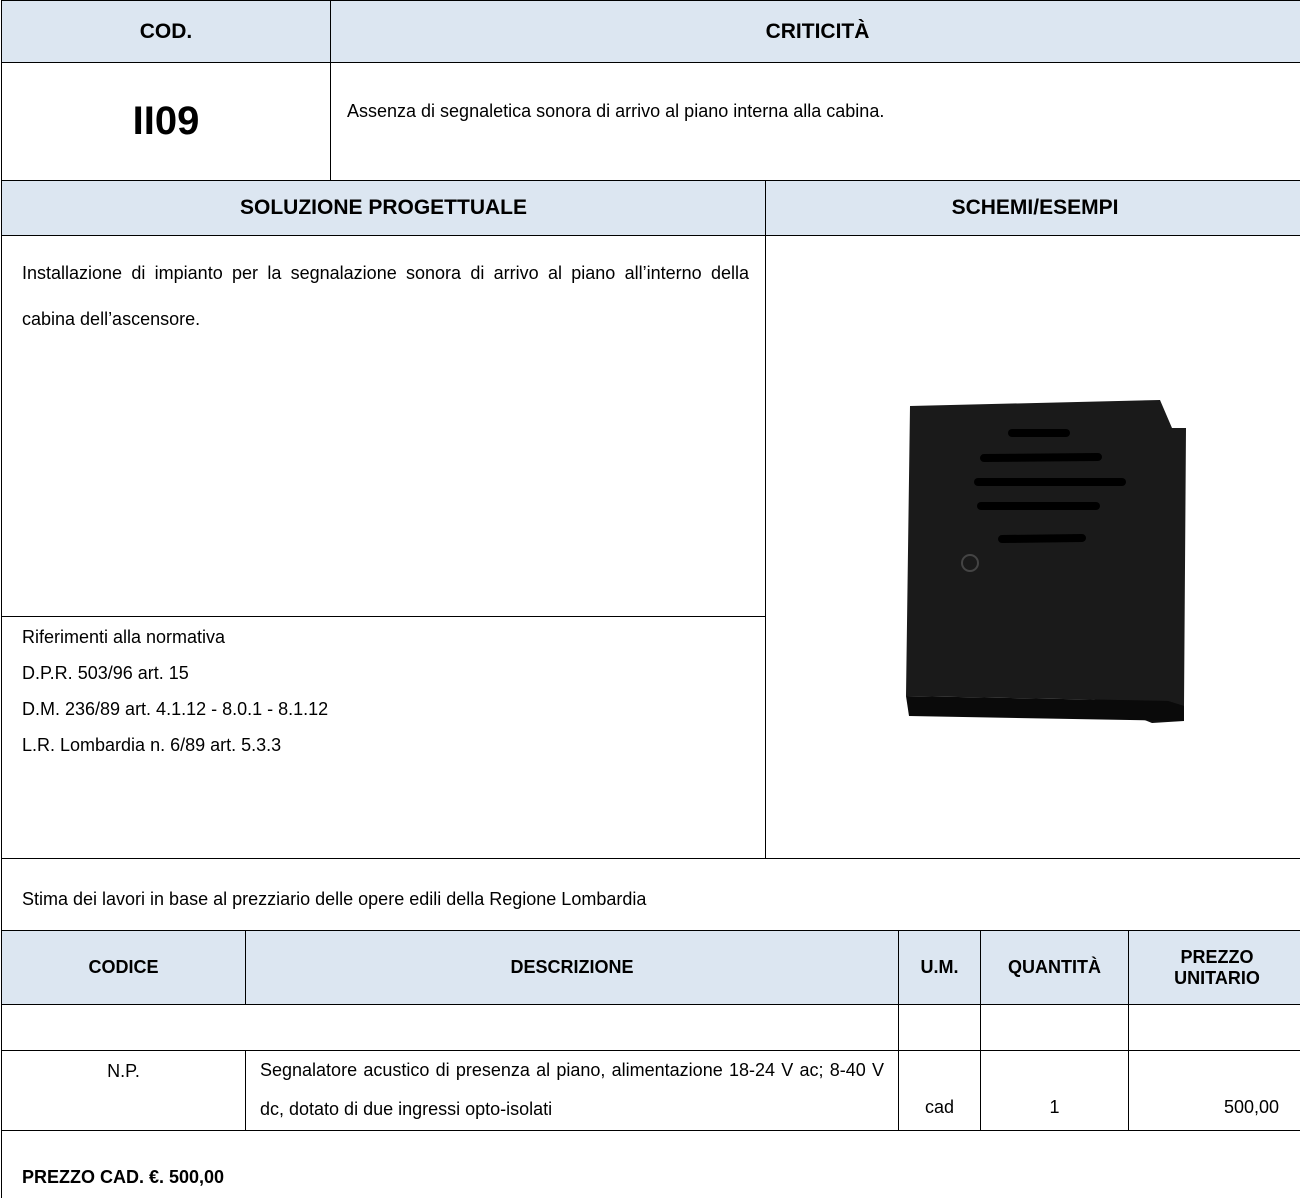 The width and height of the screenshot is (1300, 1198). Describe the element at coordinates (939, 967) in the screenshot. I see `table-header: U.M.` at that location.